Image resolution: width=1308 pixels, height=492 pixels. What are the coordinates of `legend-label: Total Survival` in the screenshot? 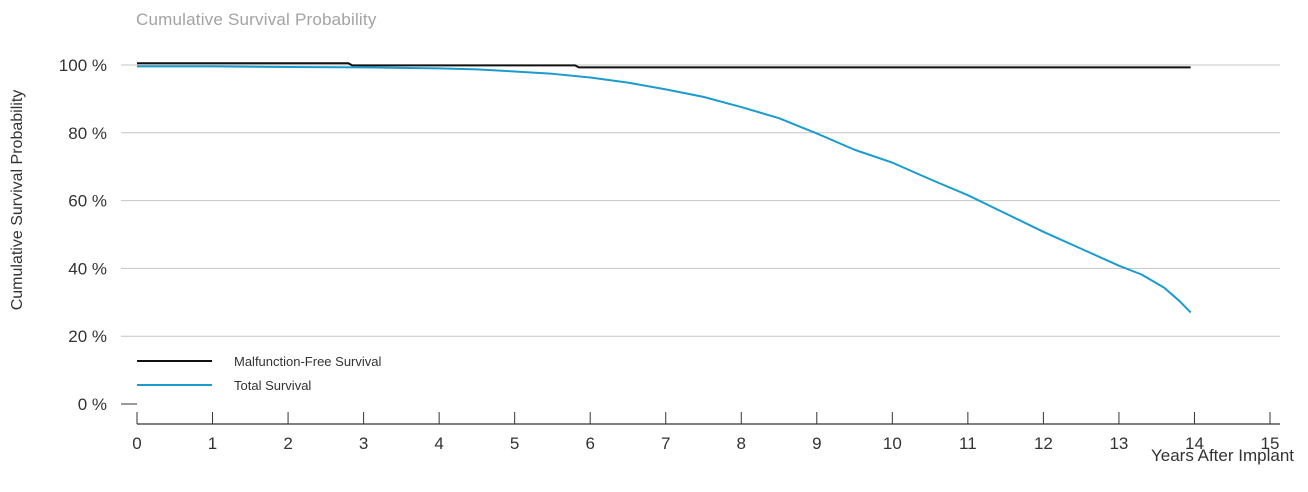 It's located at (272, 385).